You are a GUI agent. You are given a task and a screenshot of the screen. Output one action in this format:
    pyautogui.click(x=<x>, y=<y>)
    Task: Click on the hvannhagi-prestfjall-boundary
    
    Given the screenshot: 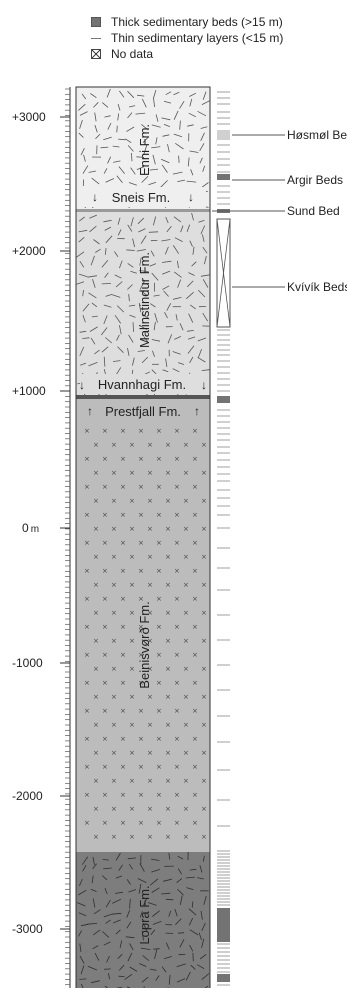 What is the action you would take?
    pyautogui.click(x=143, y=397)
    